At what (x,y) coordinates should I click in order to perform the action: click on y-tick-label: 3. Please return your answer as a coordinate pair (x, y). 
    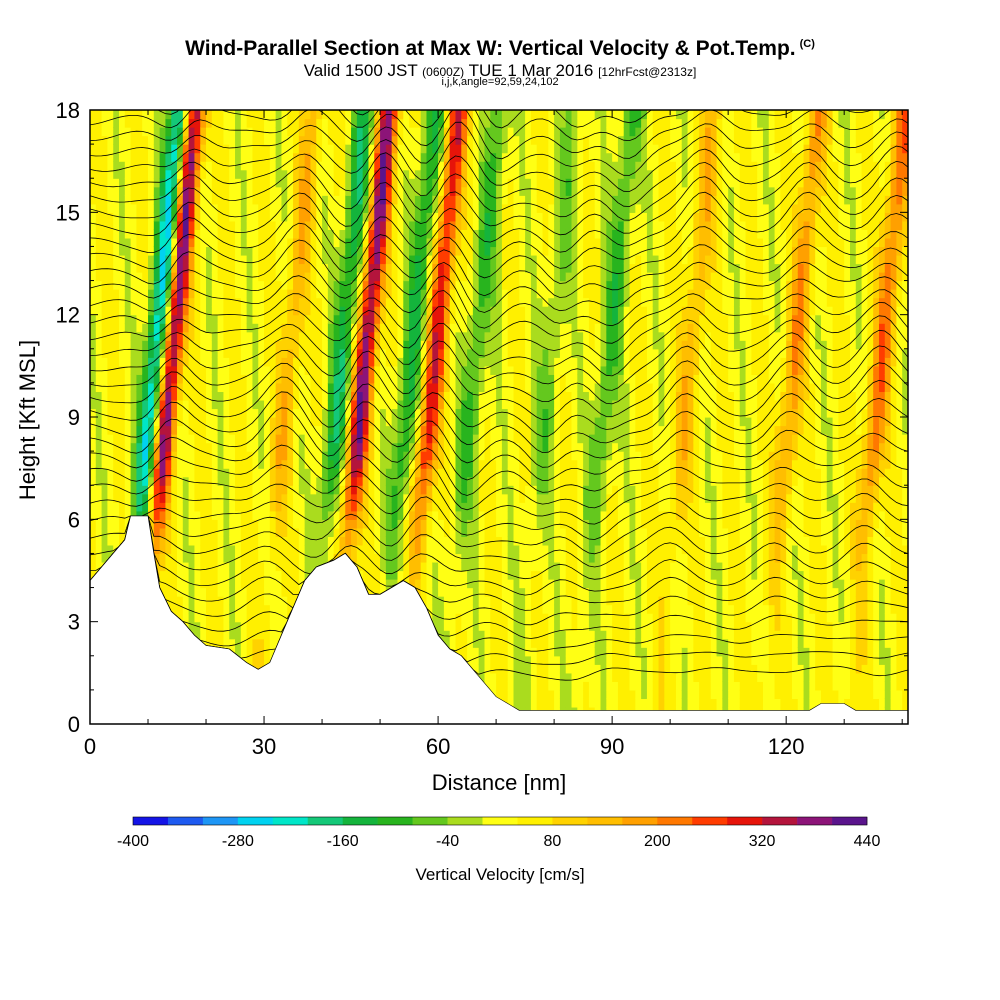
    Looking at the image, I should click on (74, 622).